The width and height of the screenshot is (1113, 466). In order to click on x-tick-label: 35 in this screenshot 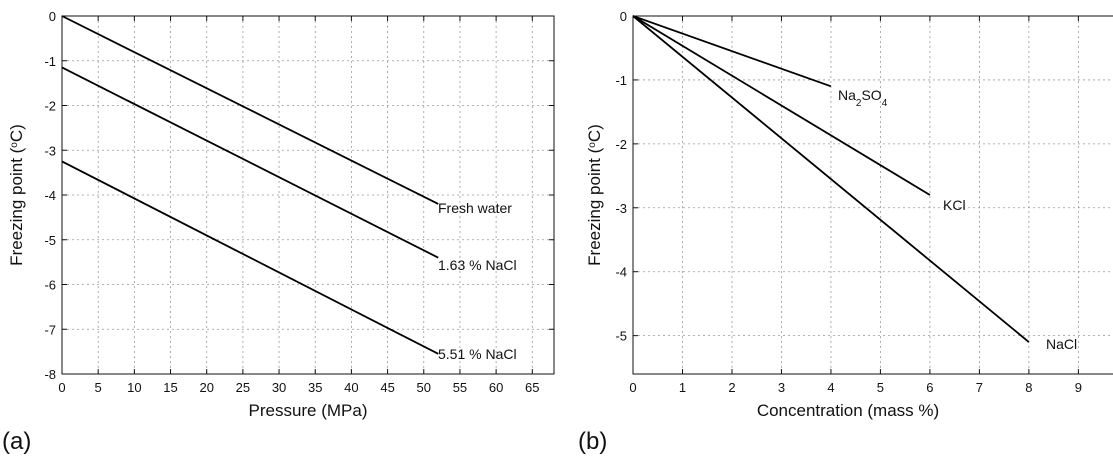, I will do `click(315, 387)`.